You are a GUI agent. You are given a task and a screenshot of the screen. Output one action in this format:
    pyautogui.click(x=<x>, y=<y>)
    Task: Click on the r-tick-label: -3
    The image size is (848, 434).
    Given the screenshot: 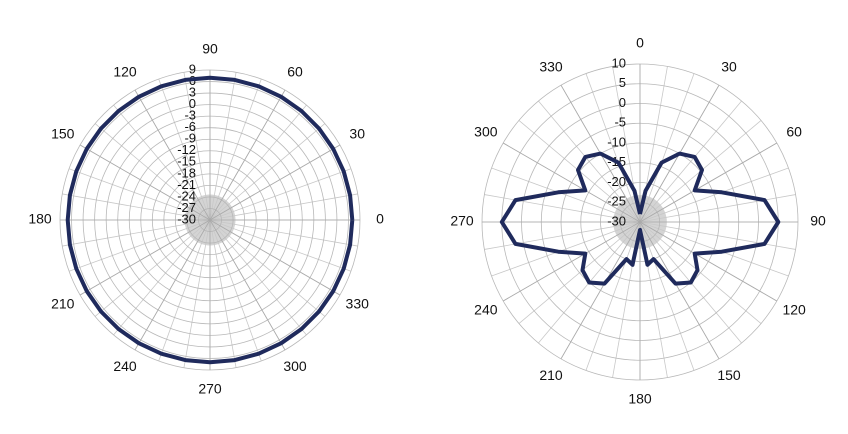 What is the action you would take?
    pyautogui.click(x=190, y=115)
    